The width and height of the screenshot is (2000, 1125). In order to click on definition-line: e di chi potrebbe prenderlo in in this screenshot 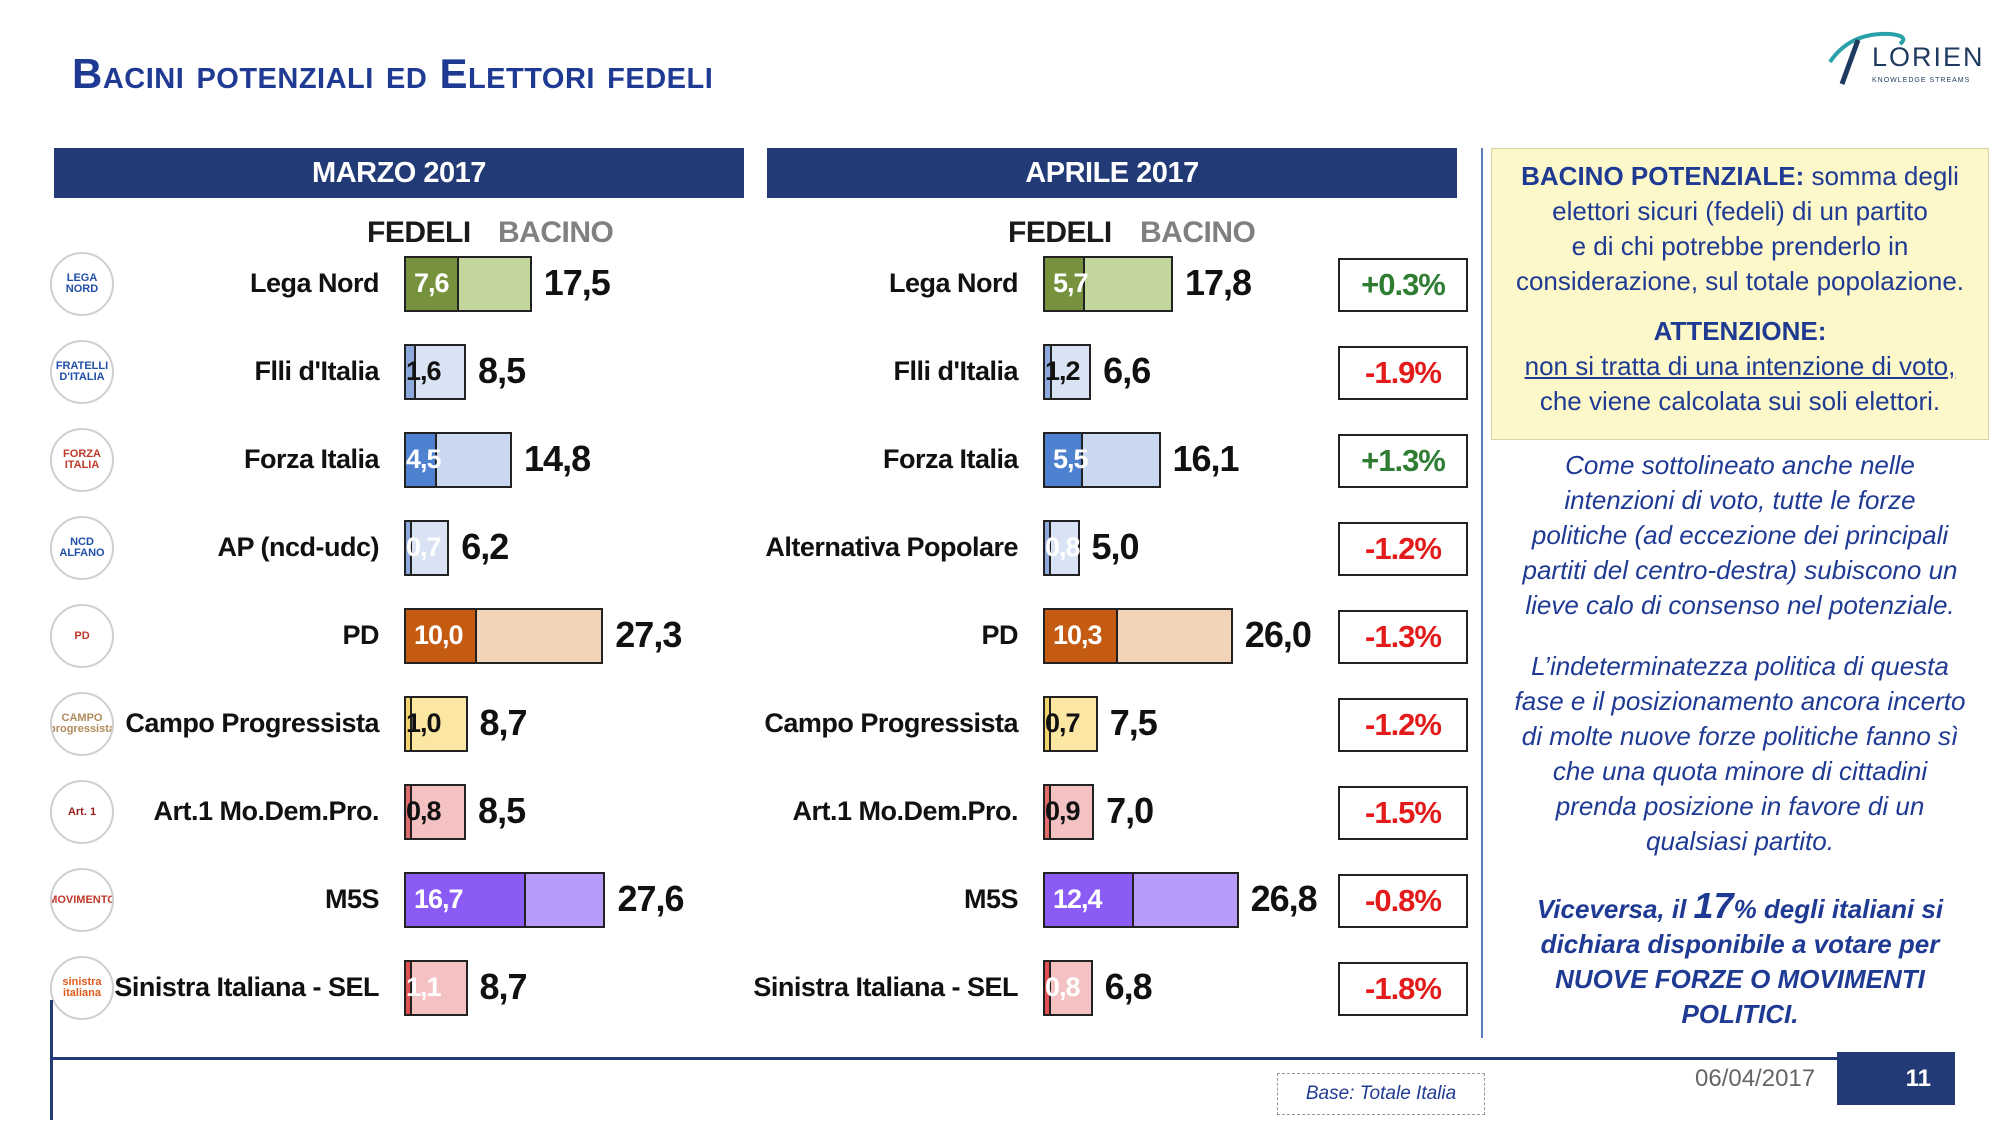, I will do `click(1740, 246)`.